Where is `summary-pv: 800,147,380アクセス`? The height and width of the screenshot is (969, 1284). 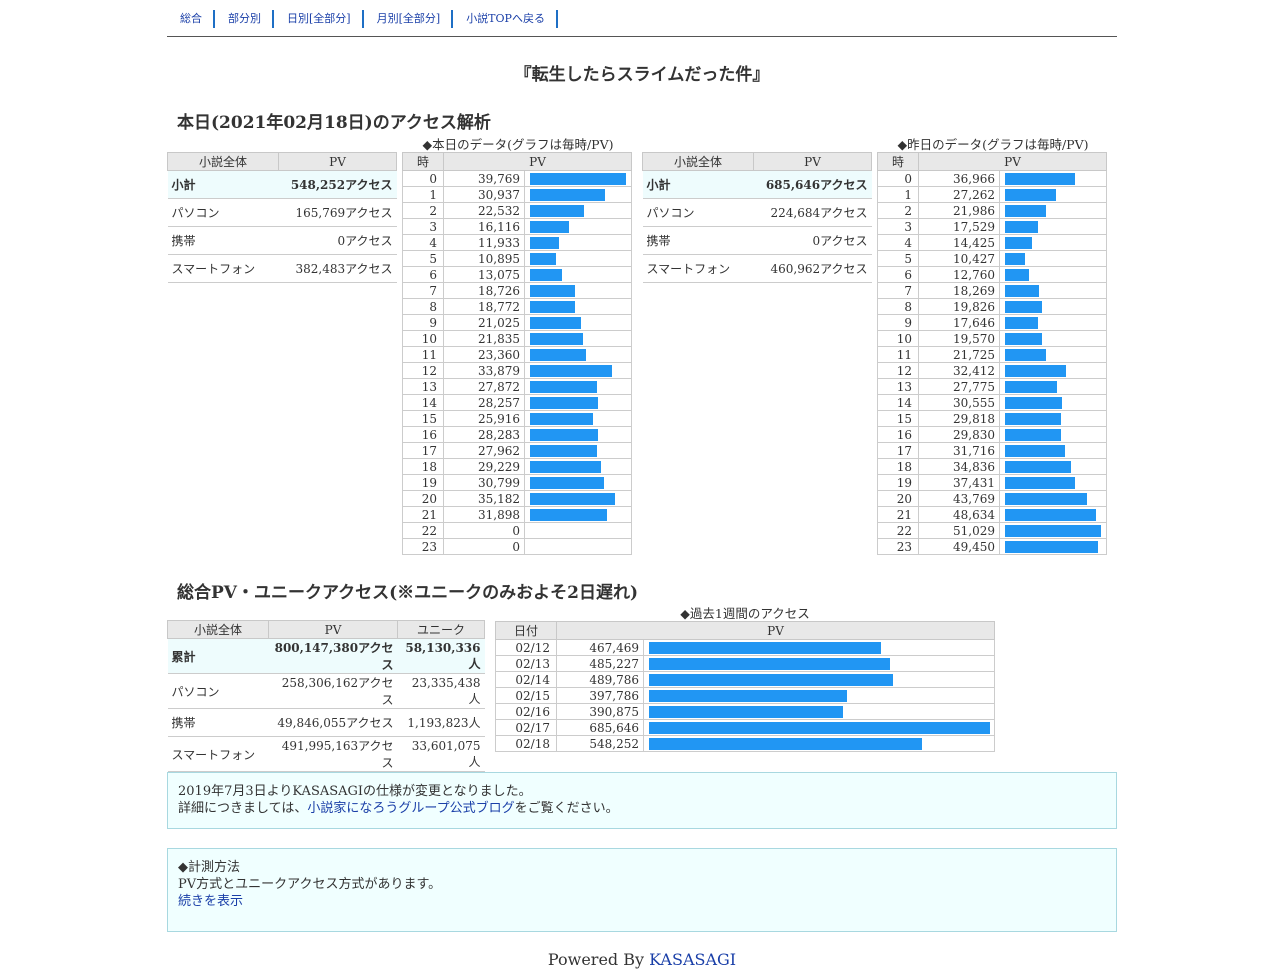
summary-pv: 800,147,380アクセス is located at coordinates (333, 656).